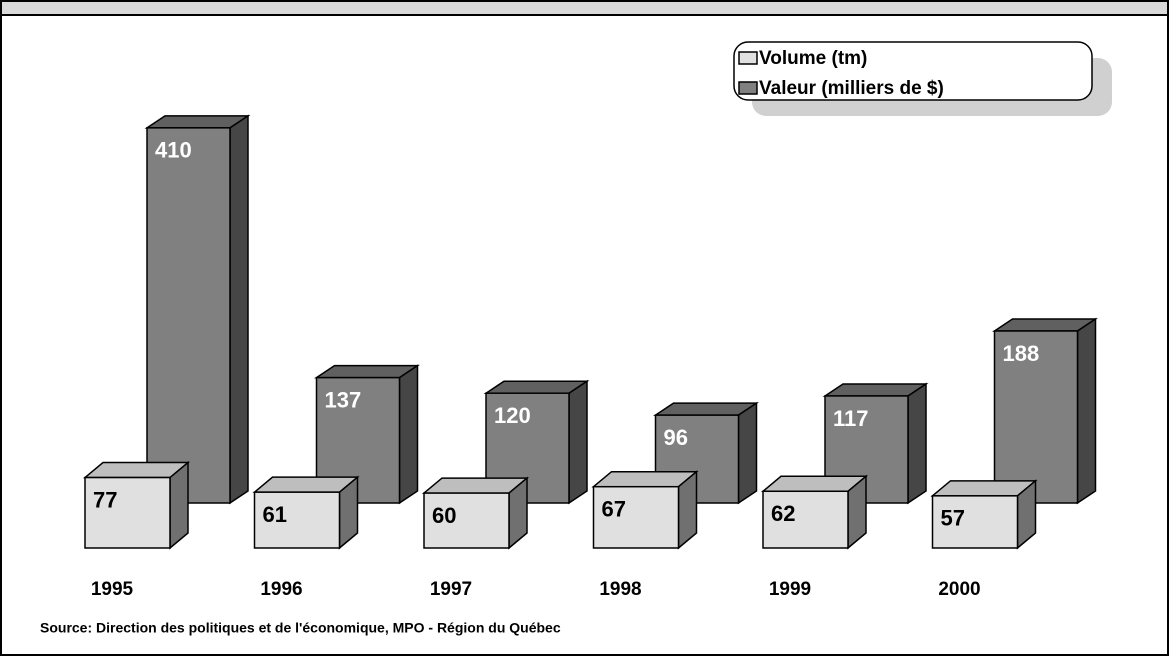 This screenshot has height=656, width=1170. Describe the element at coordinates (512, 415) in the screenshot. I see `data-label: 120` at that location.